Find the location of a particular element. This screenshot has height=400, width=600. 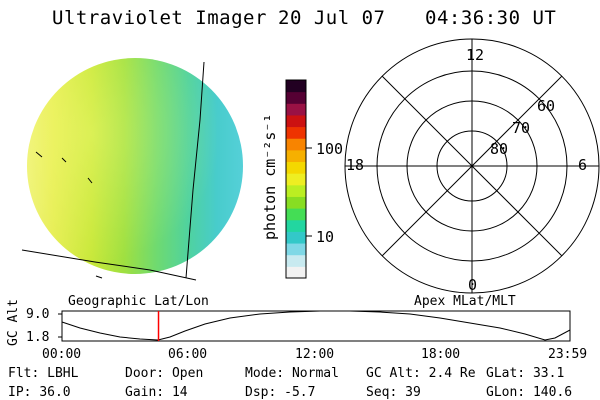

geo-panel-label: Geographic Lat/Lon is located at coordinates (138, 301).